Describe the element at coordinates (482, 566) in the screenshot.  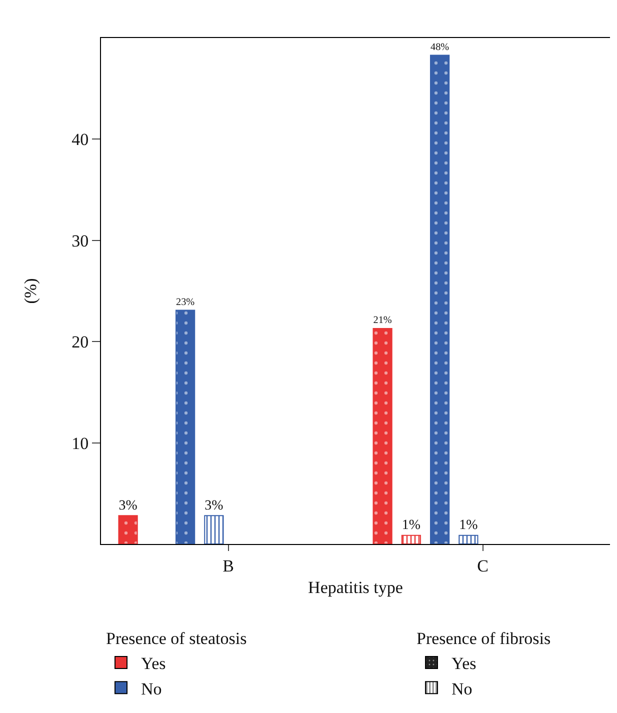
I see `x-tick-label: C` at that location.